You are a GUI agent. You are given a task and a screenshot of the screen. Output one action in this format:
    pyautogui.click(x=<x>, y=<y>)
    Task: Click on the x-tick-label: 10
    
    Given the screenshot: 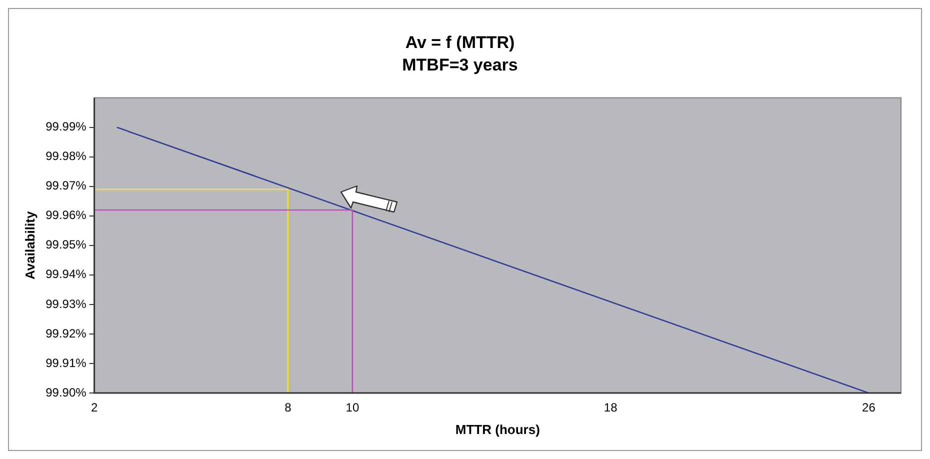 What is the action you would take?
    pyautogui.click(x=353, y=407)
    